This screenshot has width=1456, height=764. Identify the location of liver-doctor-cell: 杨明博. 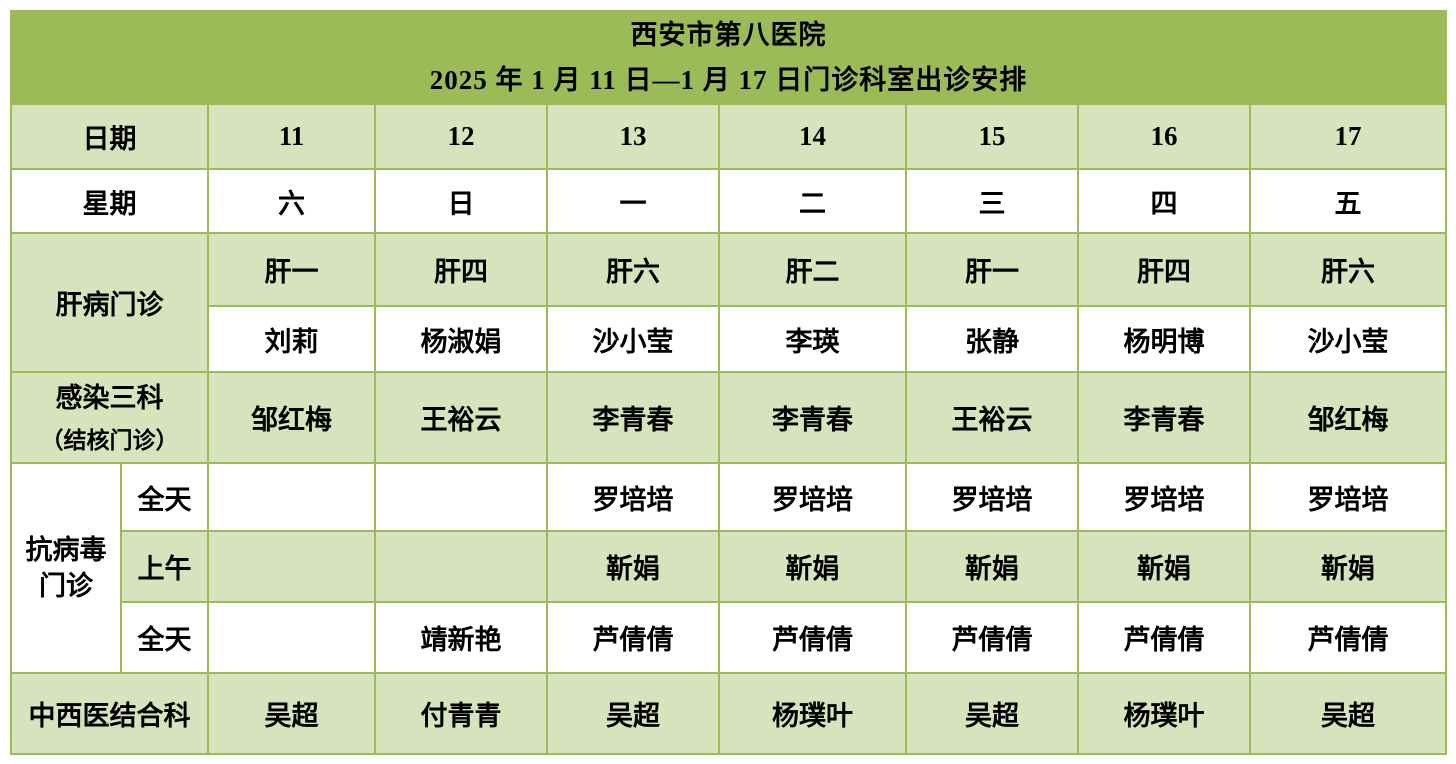
(1164, 339).